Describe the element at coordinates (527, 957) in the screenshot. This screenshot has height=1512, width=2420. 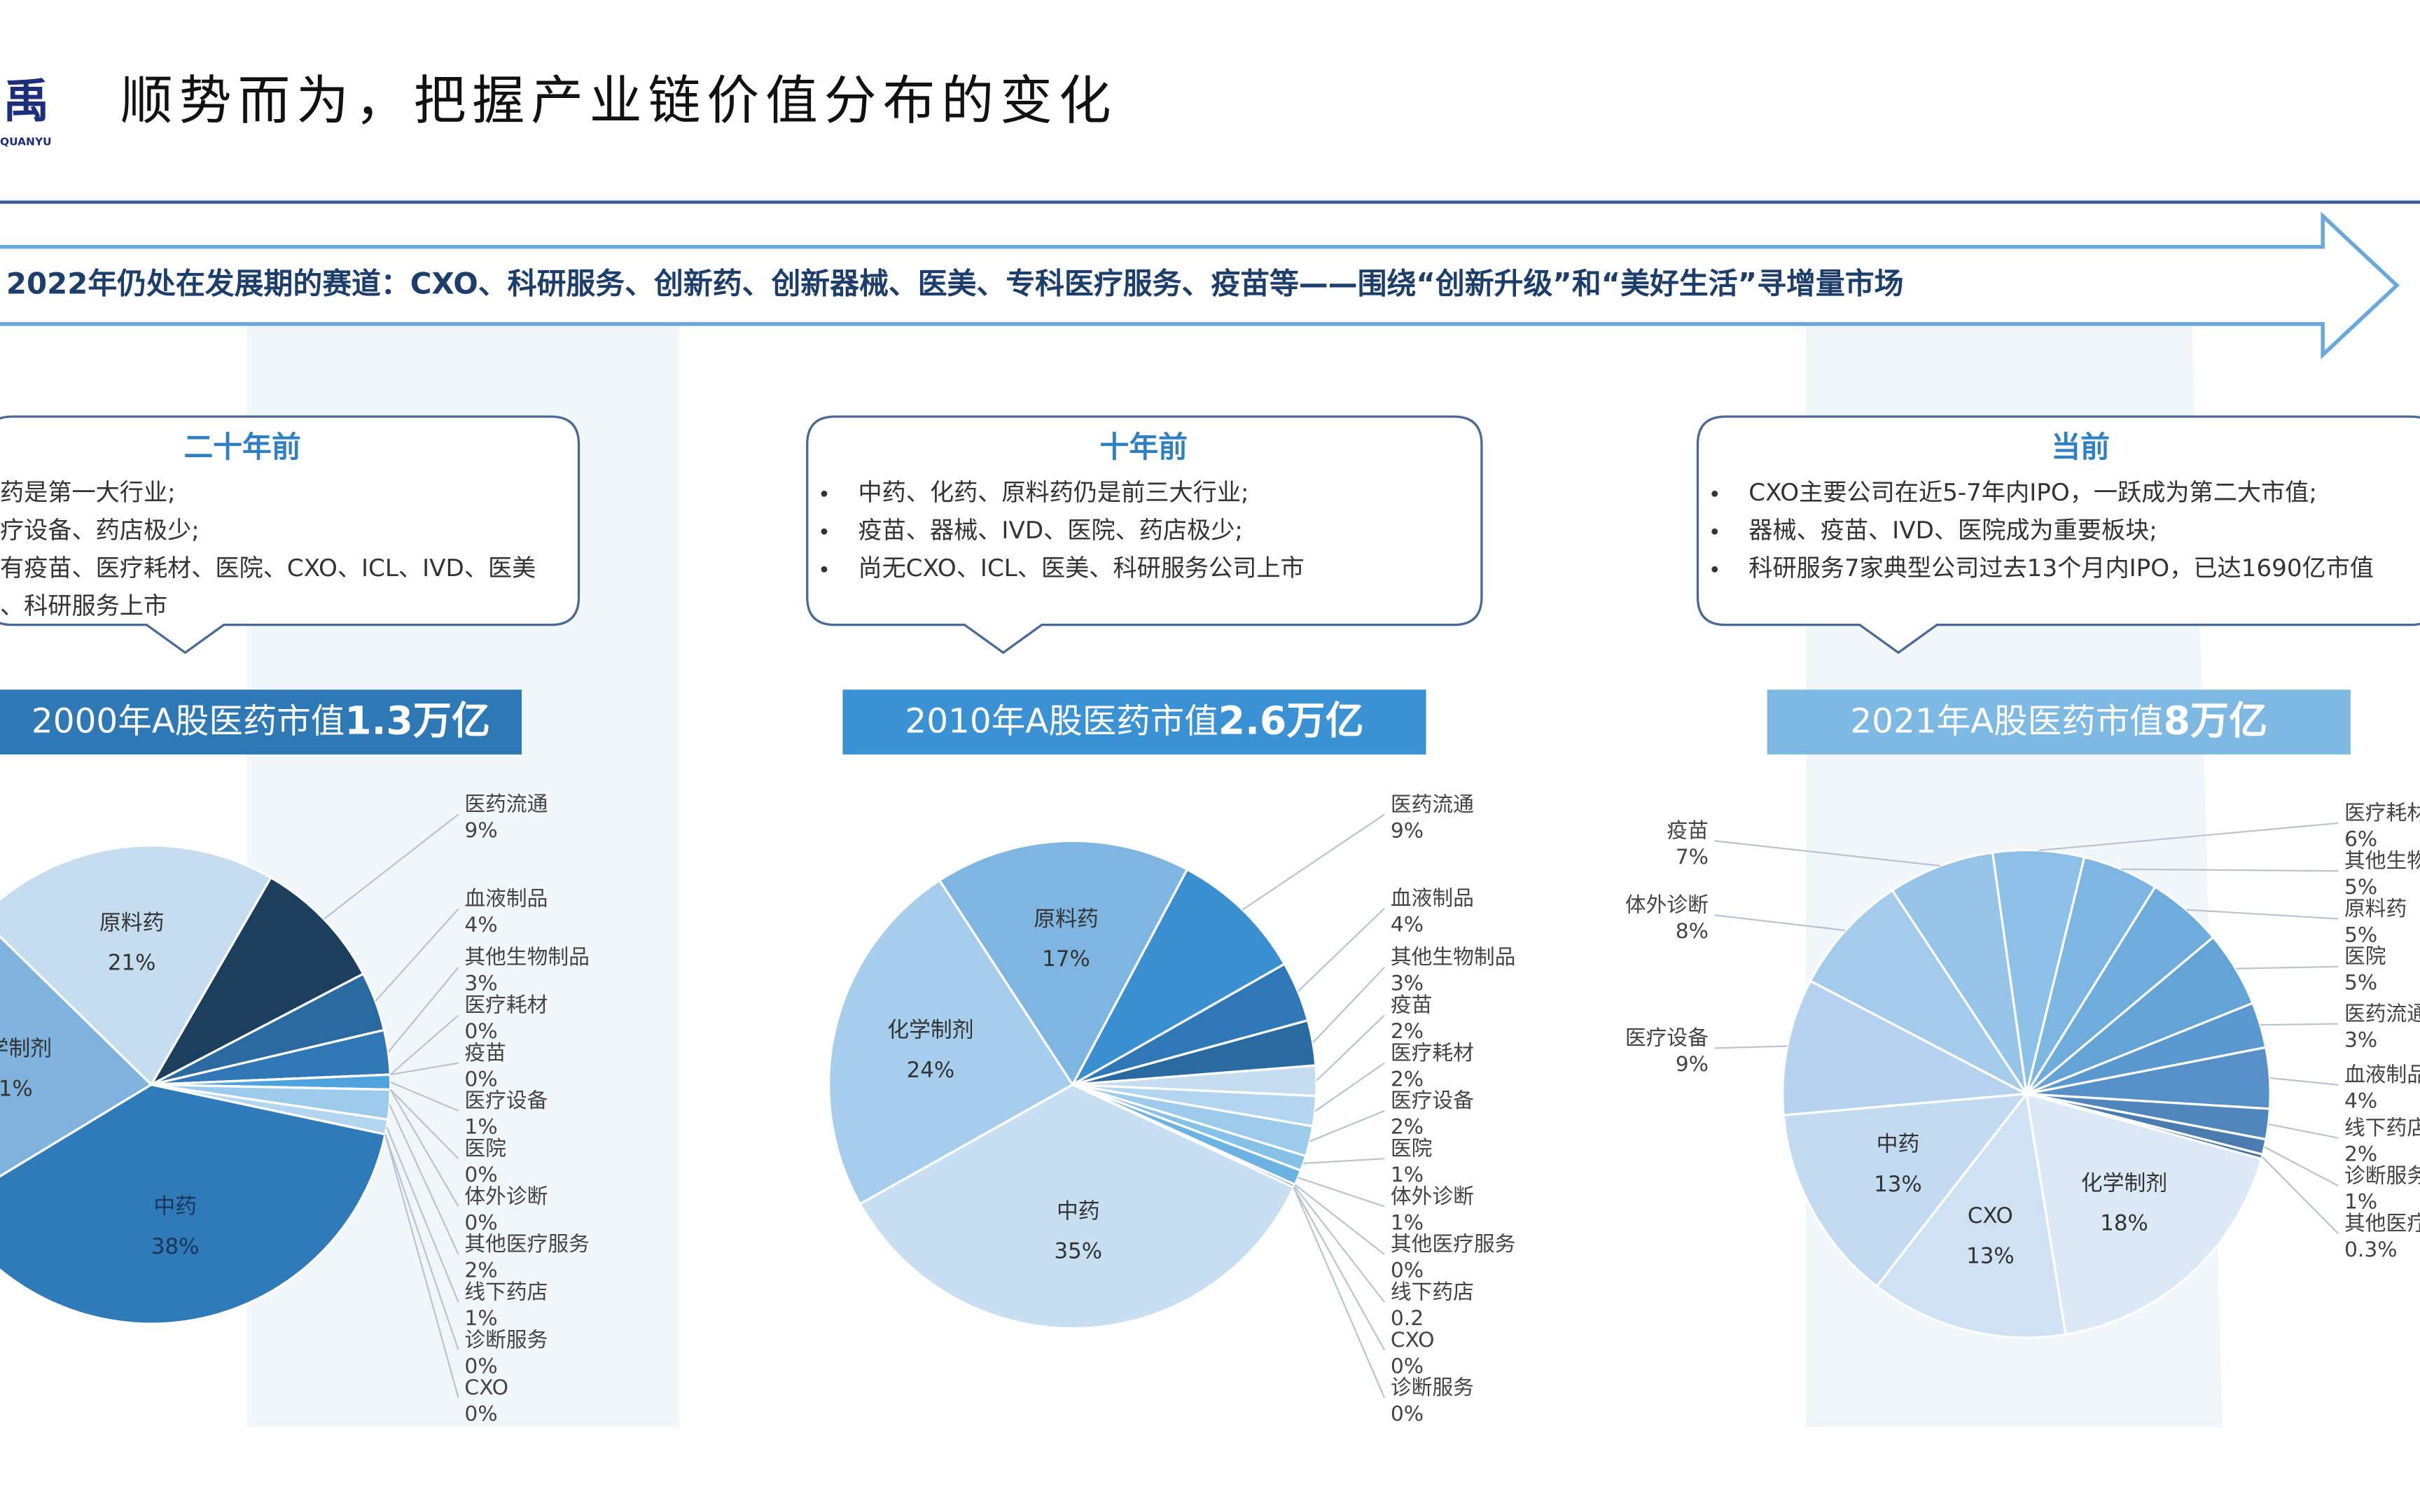
I see `slice-name: 其他生物制品` at that location.